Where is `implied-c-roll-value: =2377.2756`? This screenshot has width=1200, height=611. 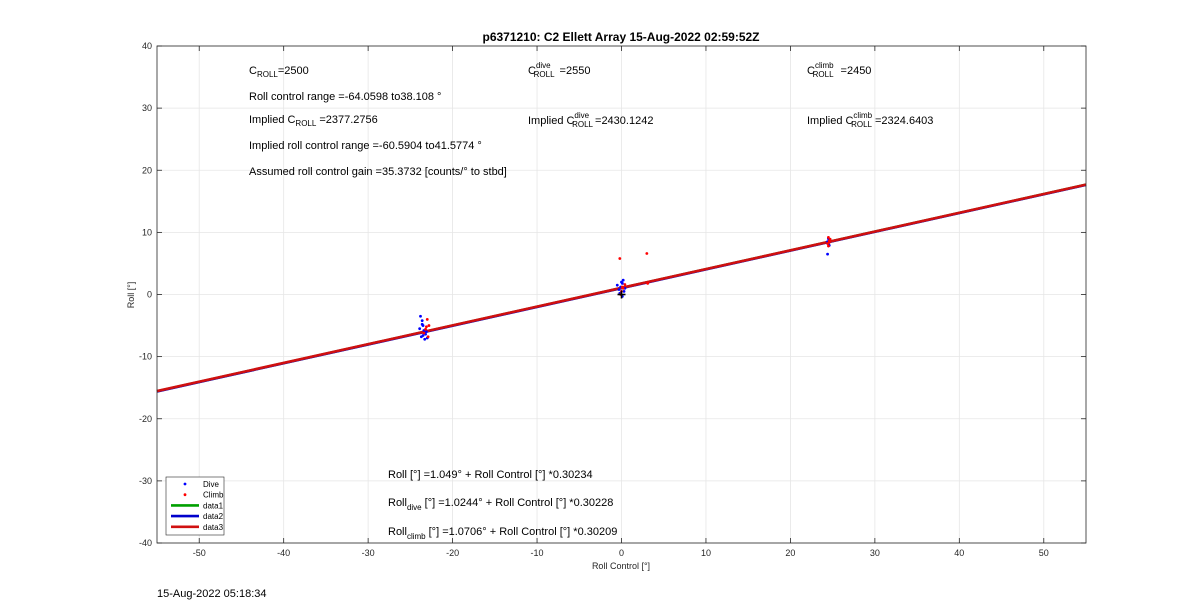
implied-c-roll-value: =2377.2756 is located at coordinates (348, 120).